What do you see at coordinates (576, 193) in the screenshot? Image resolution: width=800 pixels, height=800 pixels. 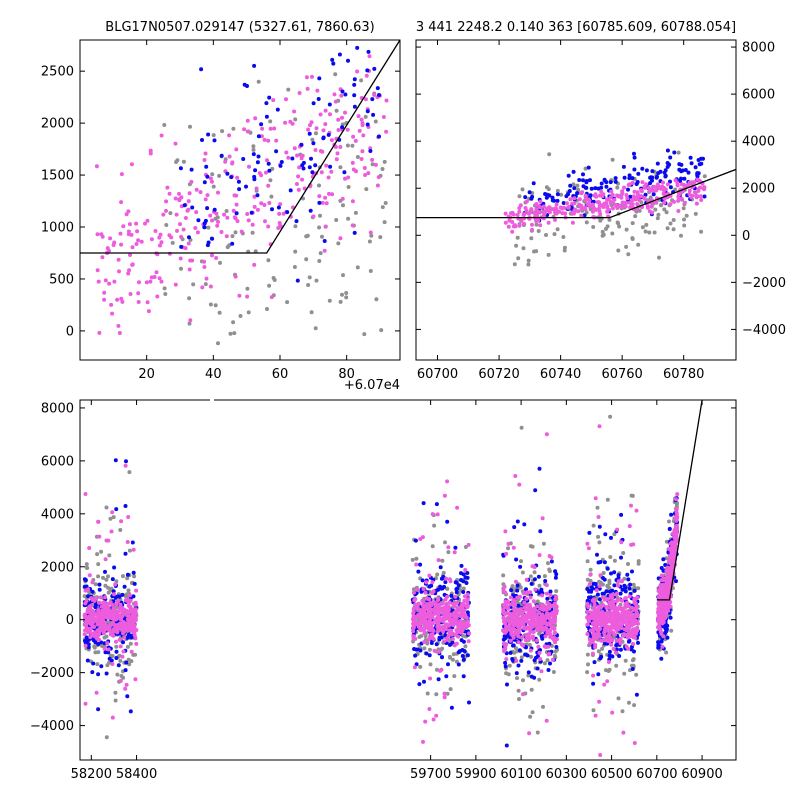 I see `model-line-top-right` at bounding box center [576, 193].